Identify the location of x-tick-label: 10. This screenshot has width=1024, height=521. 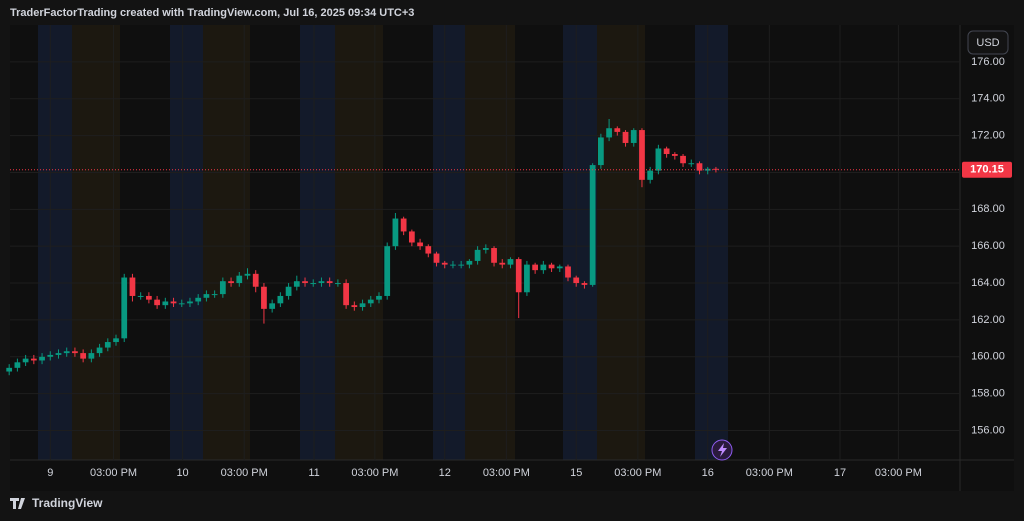
(182, 473).